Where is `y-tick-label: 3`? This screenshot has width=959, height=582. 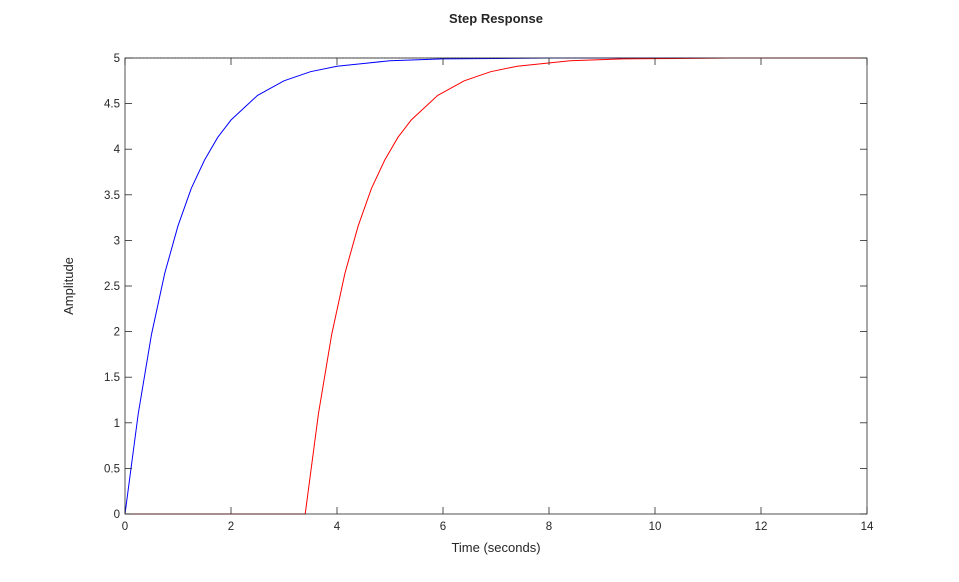 y-tick-label: 3 is located at coordinates (117, 241).